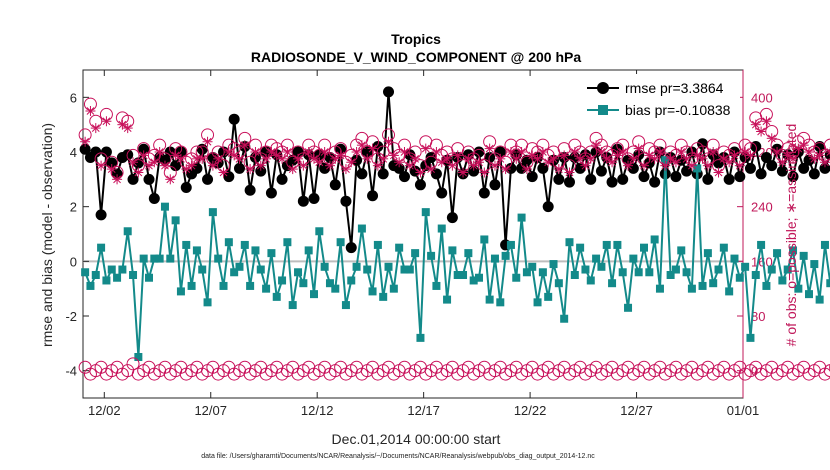  What do you see at coordinates (758, 316) in the screenshot?
I see `y-tick-label-right: 80` at bounding box center [758, 316].